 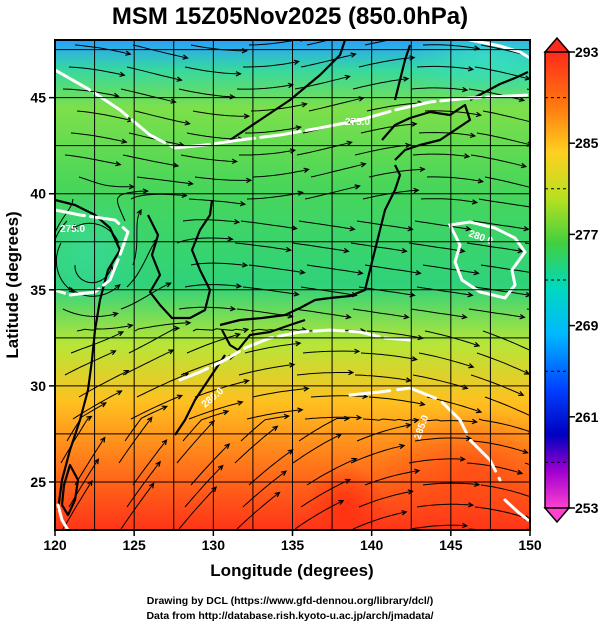 What do you see at coordinates (134, 545) in the screenshot?
I see `x-tick-label: 125` at bounding box center [134, 545].